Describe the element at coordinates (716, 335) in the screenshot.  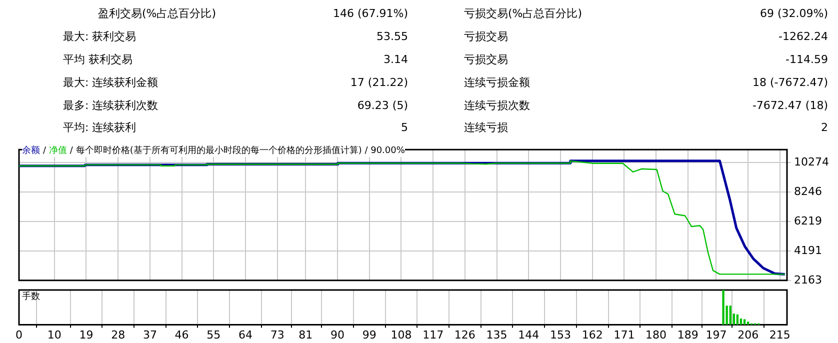
I see `x-tick-label: 197` at that location.